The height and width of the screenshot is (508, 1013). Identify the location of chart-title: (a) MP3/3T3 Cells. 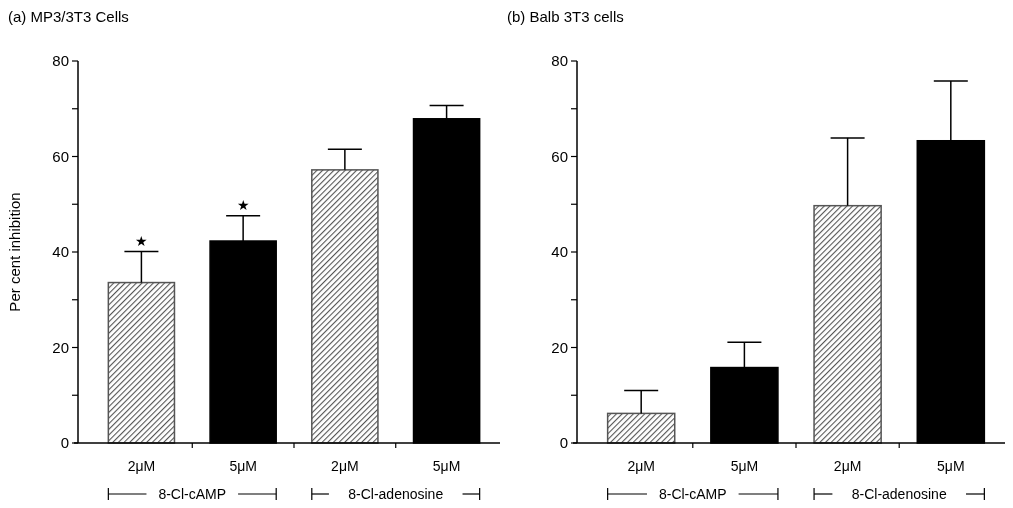
(68, 16).